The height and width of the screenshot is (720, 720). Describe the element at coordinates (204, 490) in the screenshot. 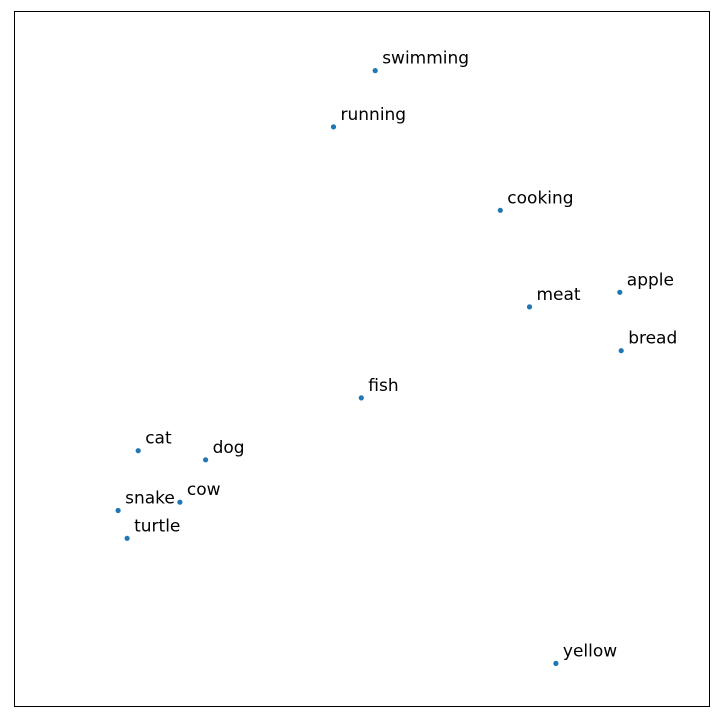

I see `point-label-cow: cow` at that location.